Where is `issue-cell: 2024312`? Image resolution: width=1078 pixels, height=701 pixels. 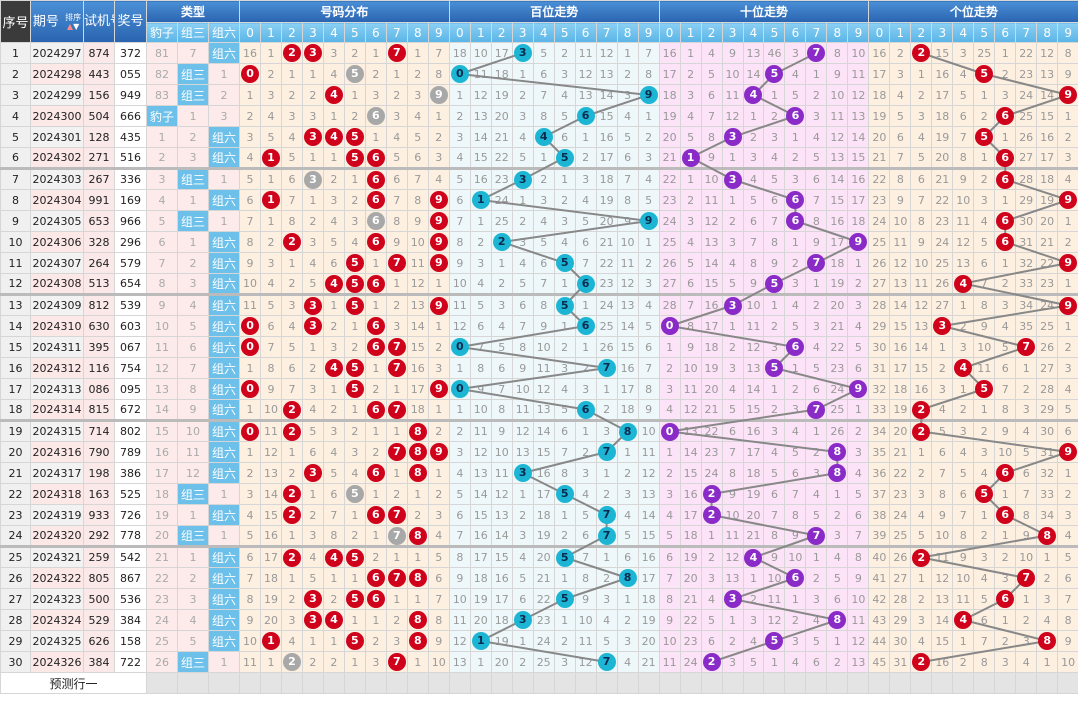 issue-cell: 2024312 is located at coordinates (57, 368).